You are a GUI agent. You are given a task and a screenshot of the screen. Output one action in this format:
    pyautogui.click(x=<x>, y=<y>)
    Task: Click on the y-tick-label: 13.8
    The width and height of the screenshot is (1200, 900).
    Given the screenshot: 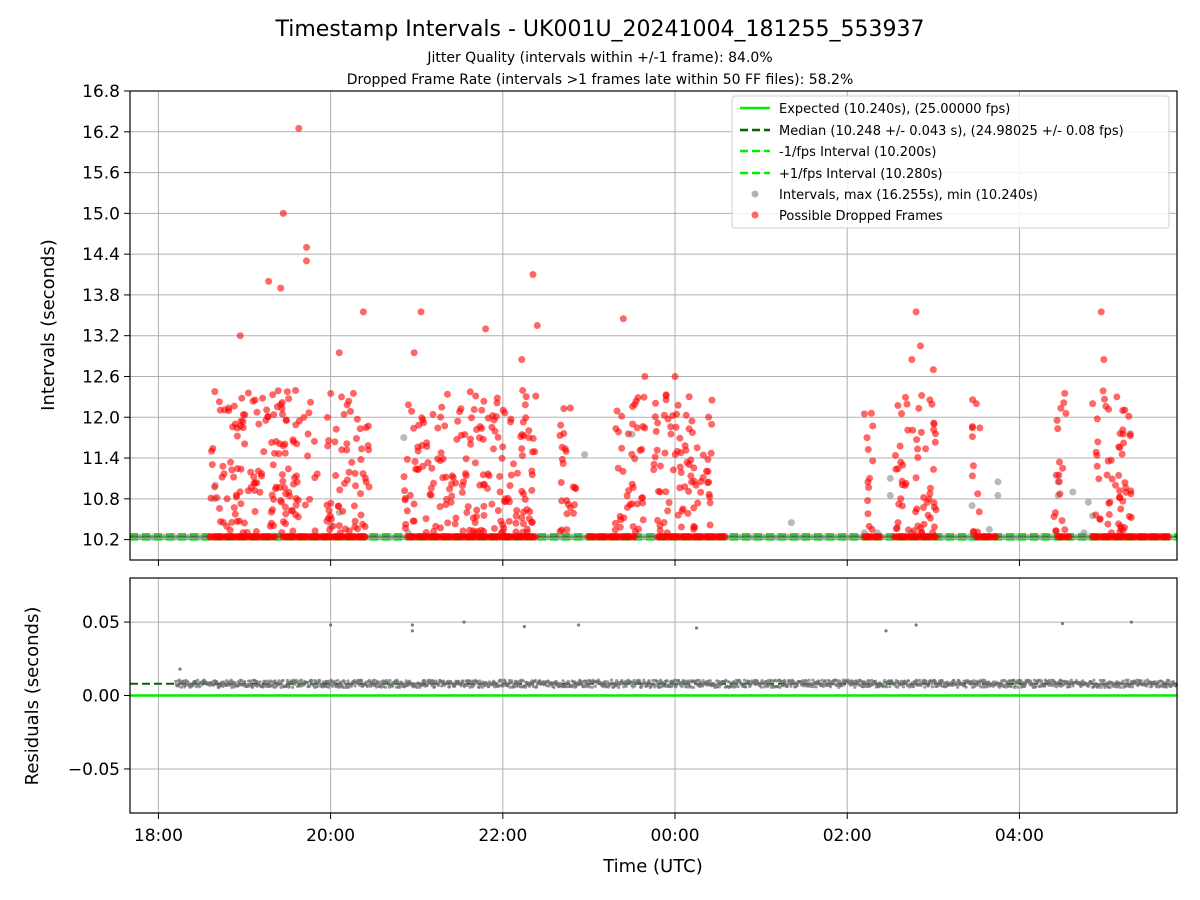 What is the action you would take?
    pyautogui.click(x=101, y=296)
    